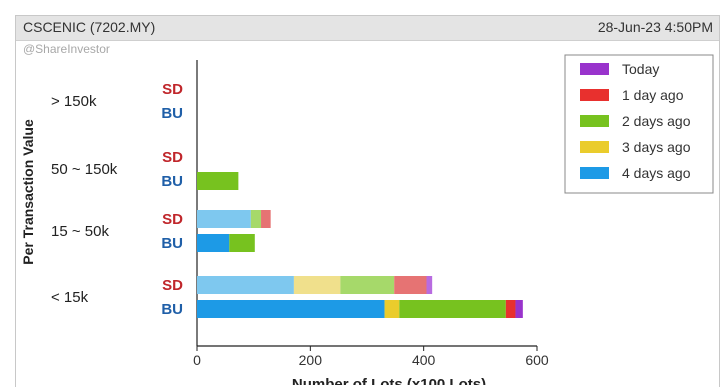  What do you see at coordinates (367, 285) in the screenshot?
I see `bar-15k-sd-2-days-ago` at bounding box center [367, 285].